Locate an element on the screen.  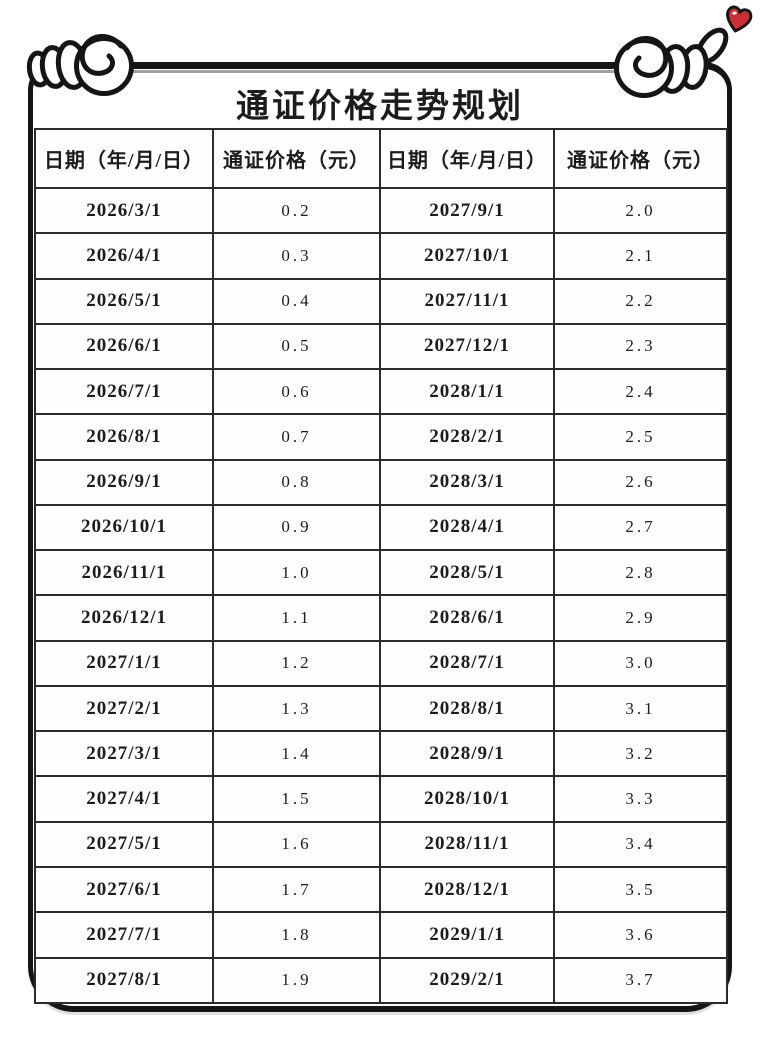
date-cell: 2027/6/1 is located at coordinates (124, 889).